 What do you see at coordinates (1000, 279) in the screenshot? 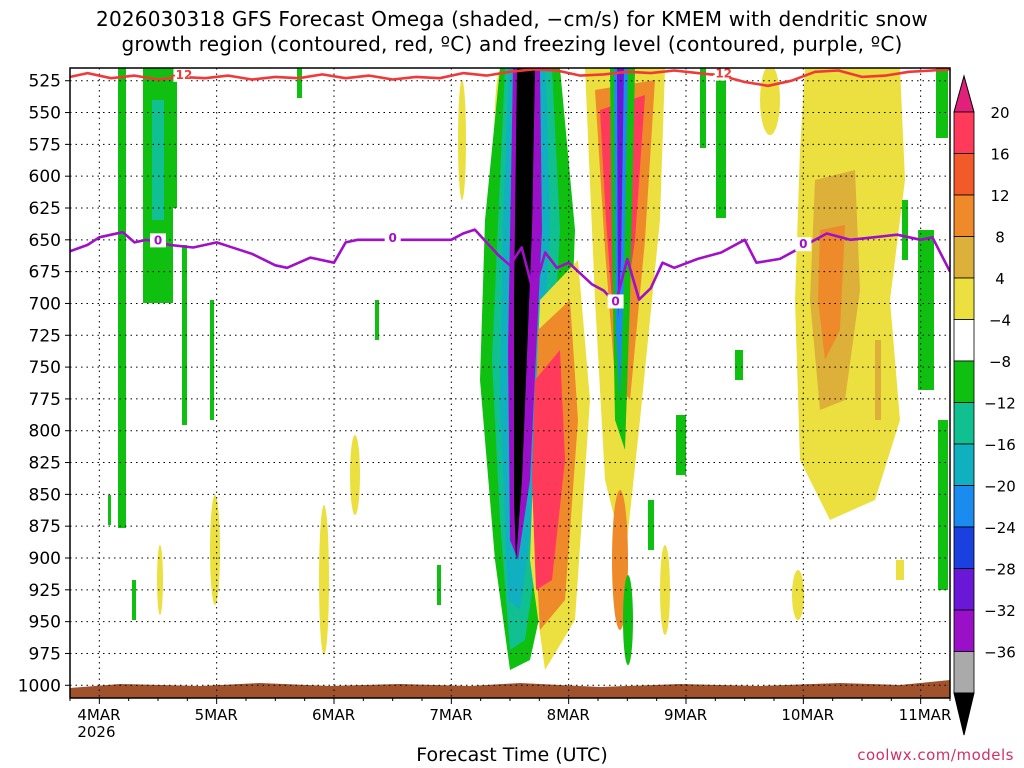
I see `colorbar-label: 4` at bounding box center [1000, 279].